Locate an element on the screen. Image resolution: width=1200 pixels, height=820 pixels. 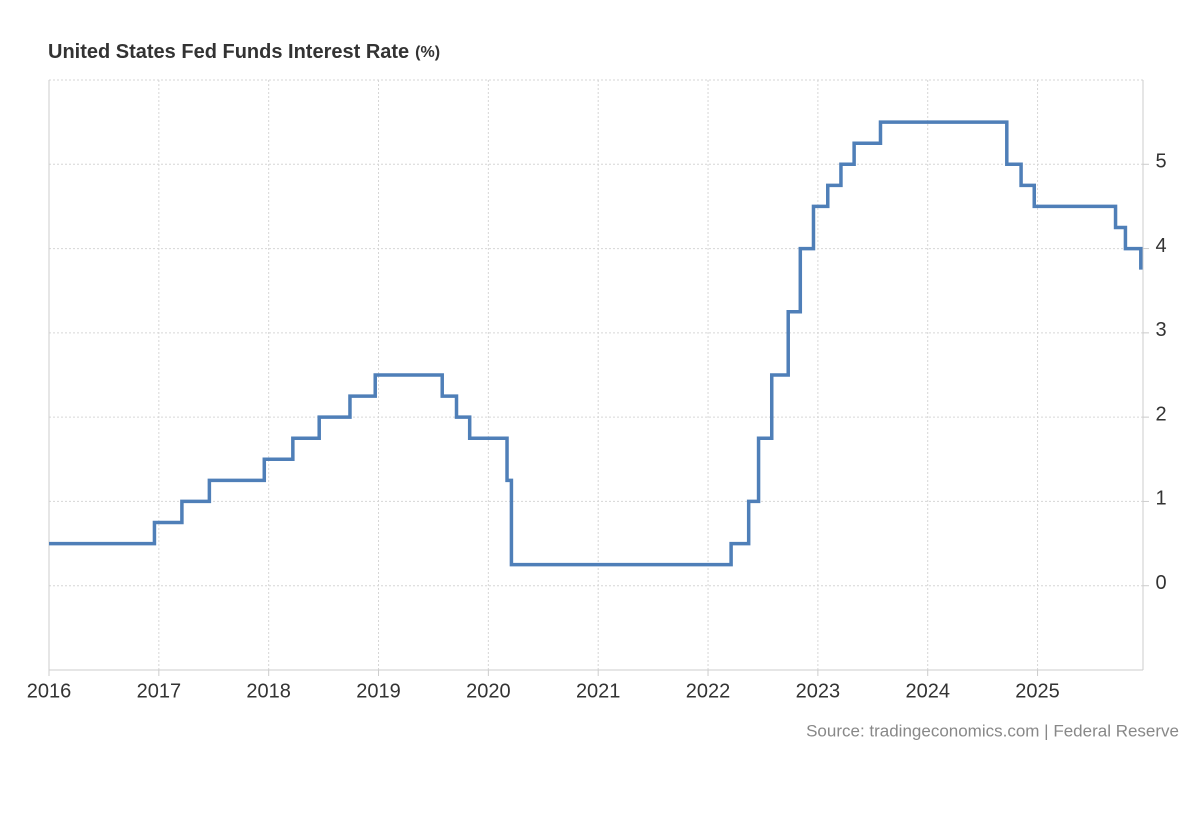
x-tick-label: 2023 is located at coordinates (818, 691).